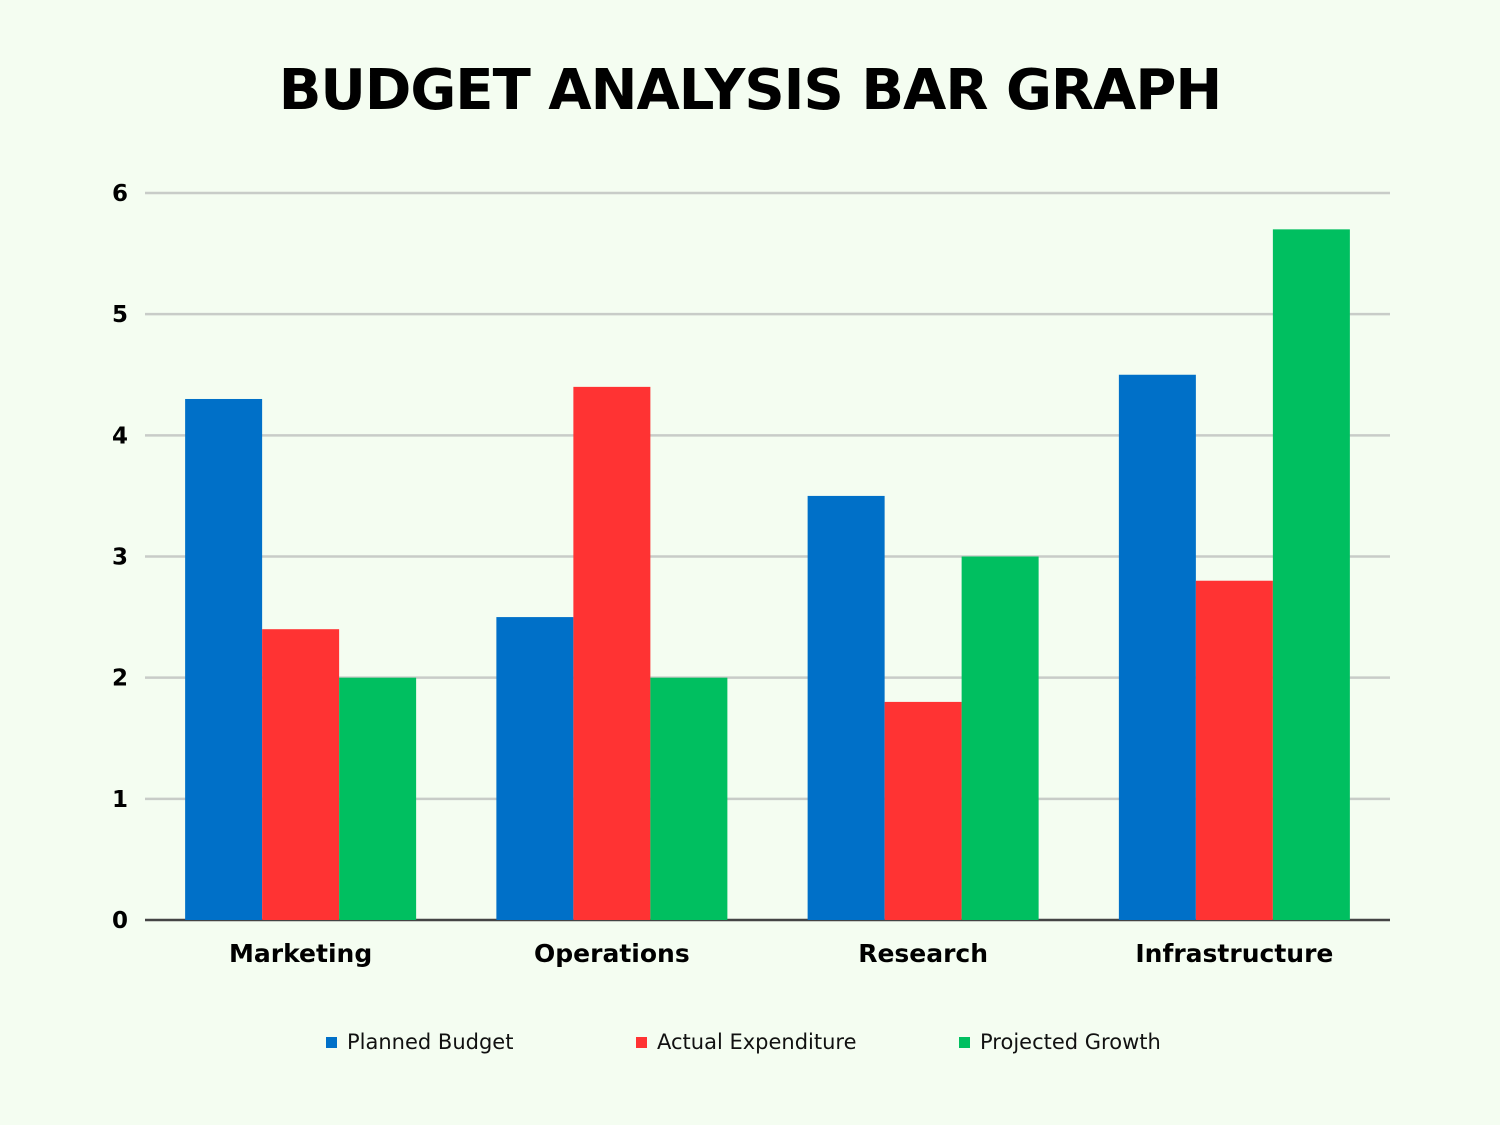 This screenshot has width=1500, height=1125. What do you see at coordinates (120, 436) in the screenshot?
I see `y-tick-label: 4` at bounding box center [120, 436].